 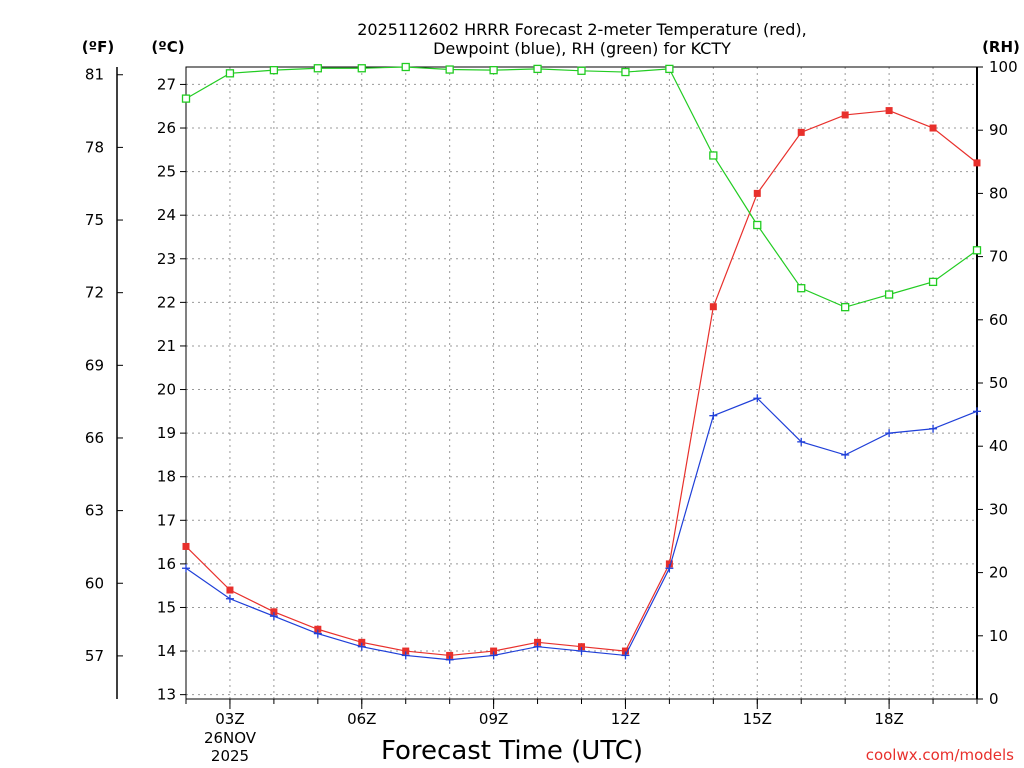 What do you see at coordinates (166, 128) in the screenshot?
I see `celsius-tick-label: 26` at bounding box center [166, 128].